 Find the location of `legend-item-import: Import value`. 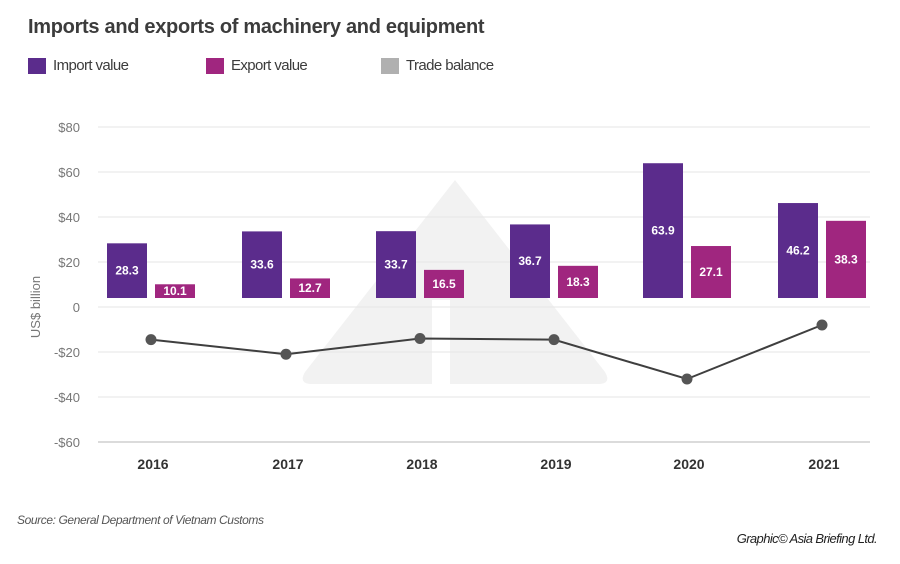

legend-item-import: Import value is located at coordinates (117, 65).